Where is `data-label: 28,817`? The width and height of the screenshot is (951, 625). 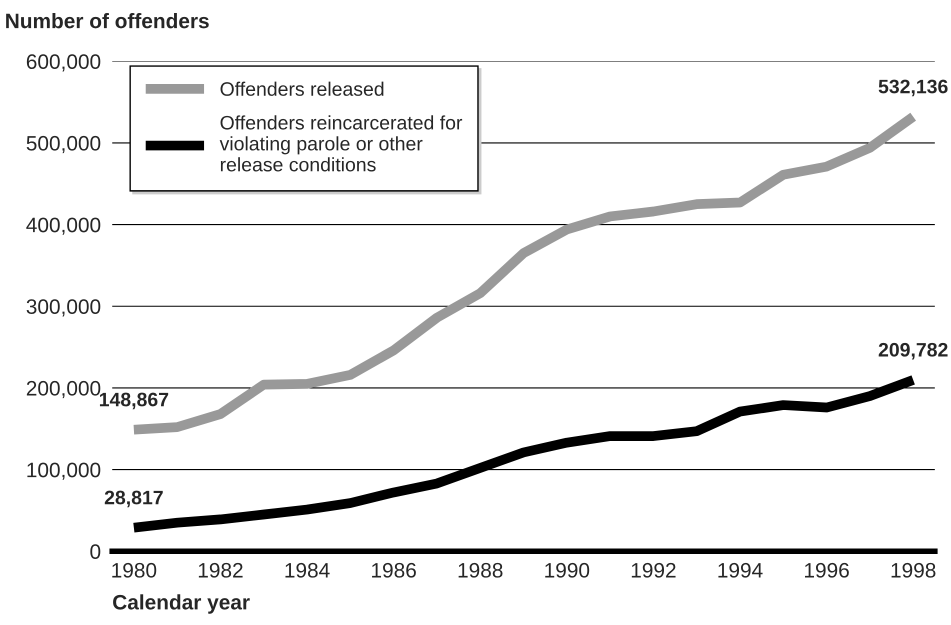 data-label: 28,817 is located at coordinates (133, 499).